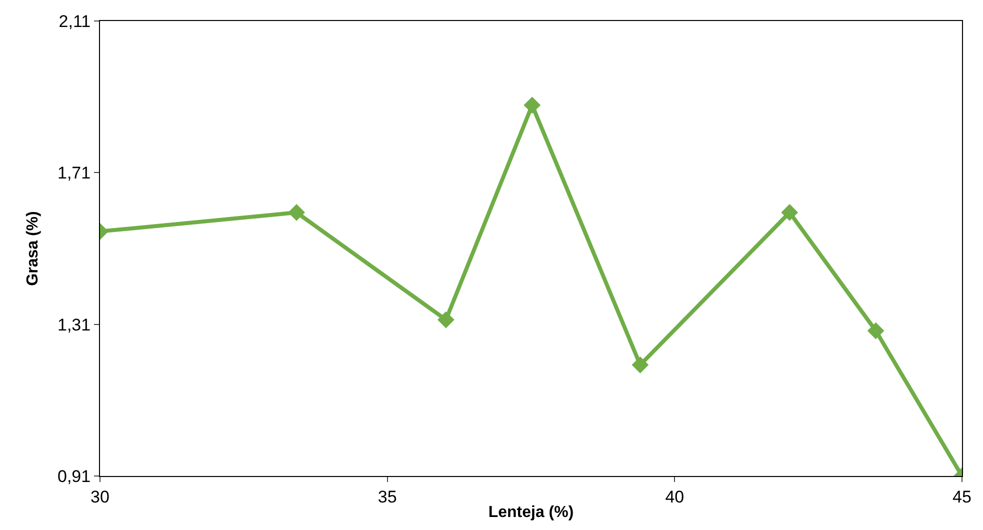 The image size is (983, 530). I want to click on y-axis-title: Grasa (%), so click(33, 248).